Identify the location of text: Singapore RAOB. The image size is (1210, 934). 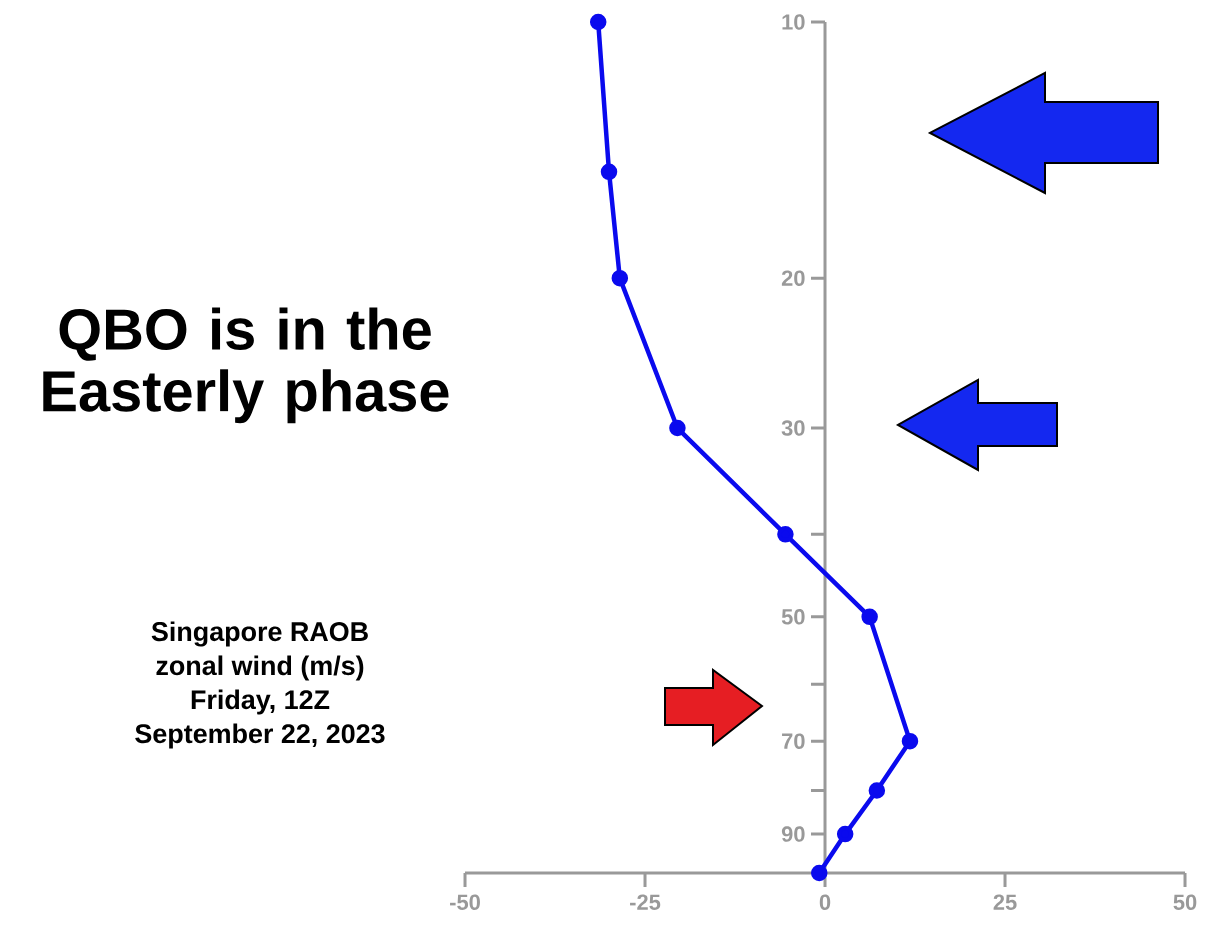
(259, 634).